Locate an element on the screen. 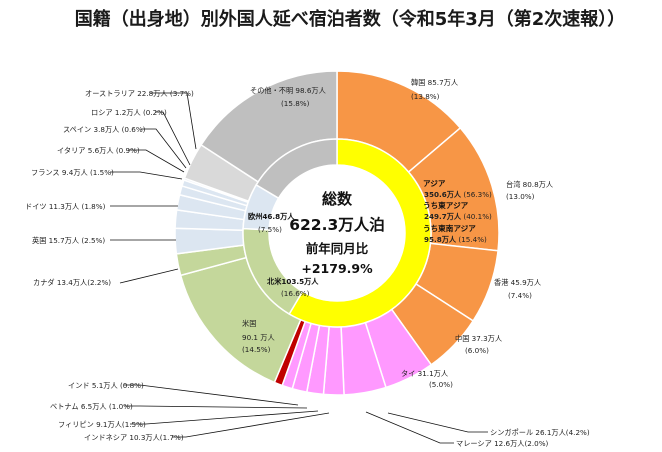 The width and height of the screenshot is (662, 452). label-spain: スペイン 3.8万人 (0.6%) is located at coordinates (104, 129).